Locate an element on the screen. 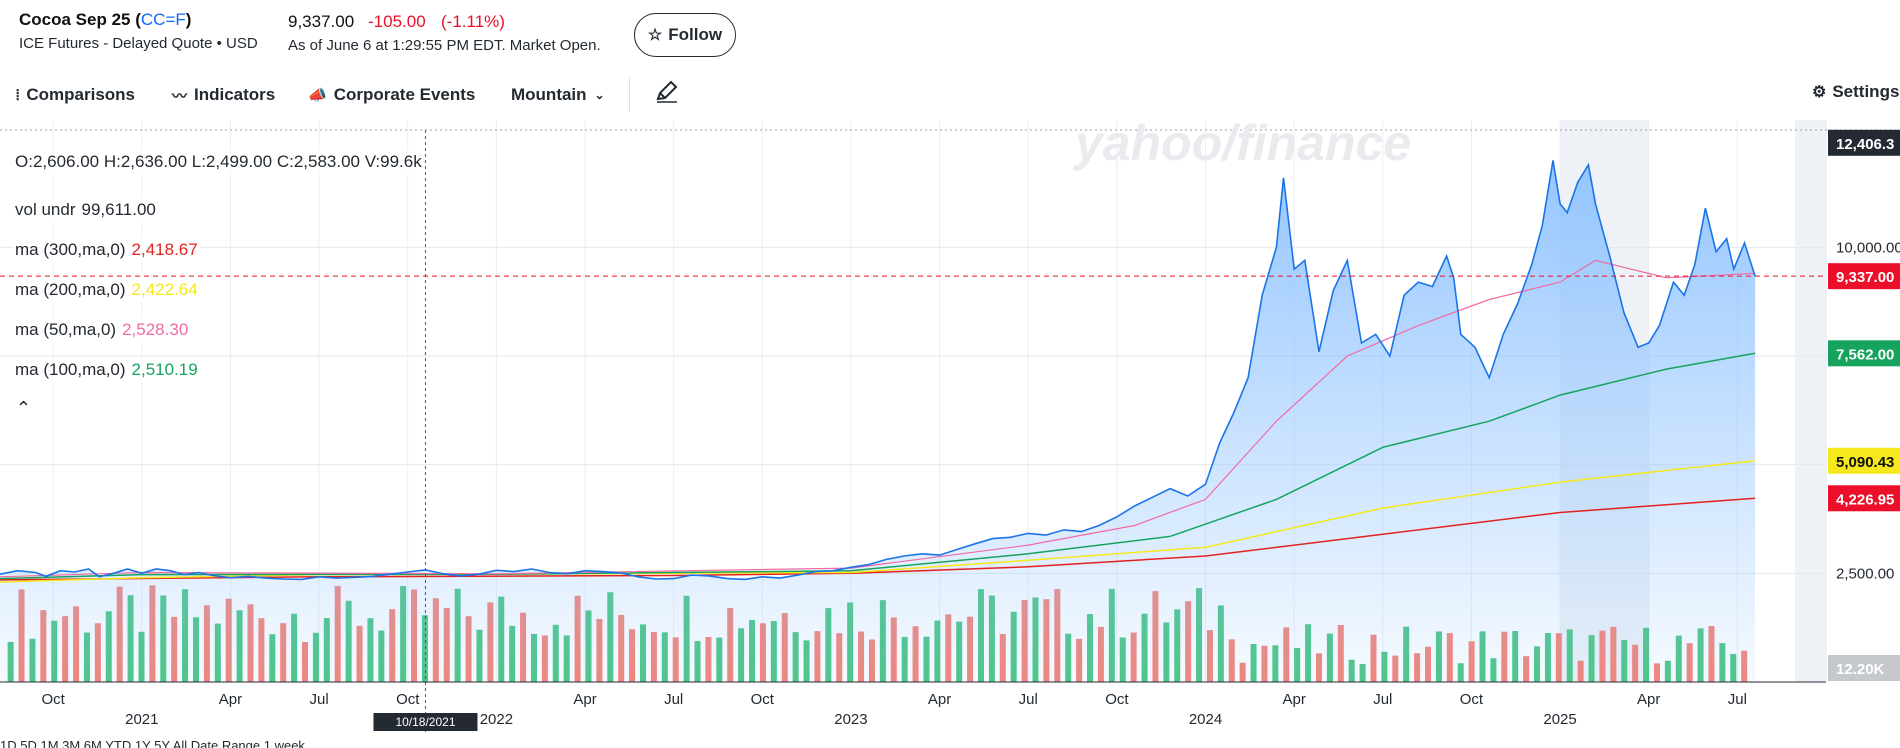 This screenshot has height=748, width=1900. indicators-label: Indicators is located at coordinates (235, 94).